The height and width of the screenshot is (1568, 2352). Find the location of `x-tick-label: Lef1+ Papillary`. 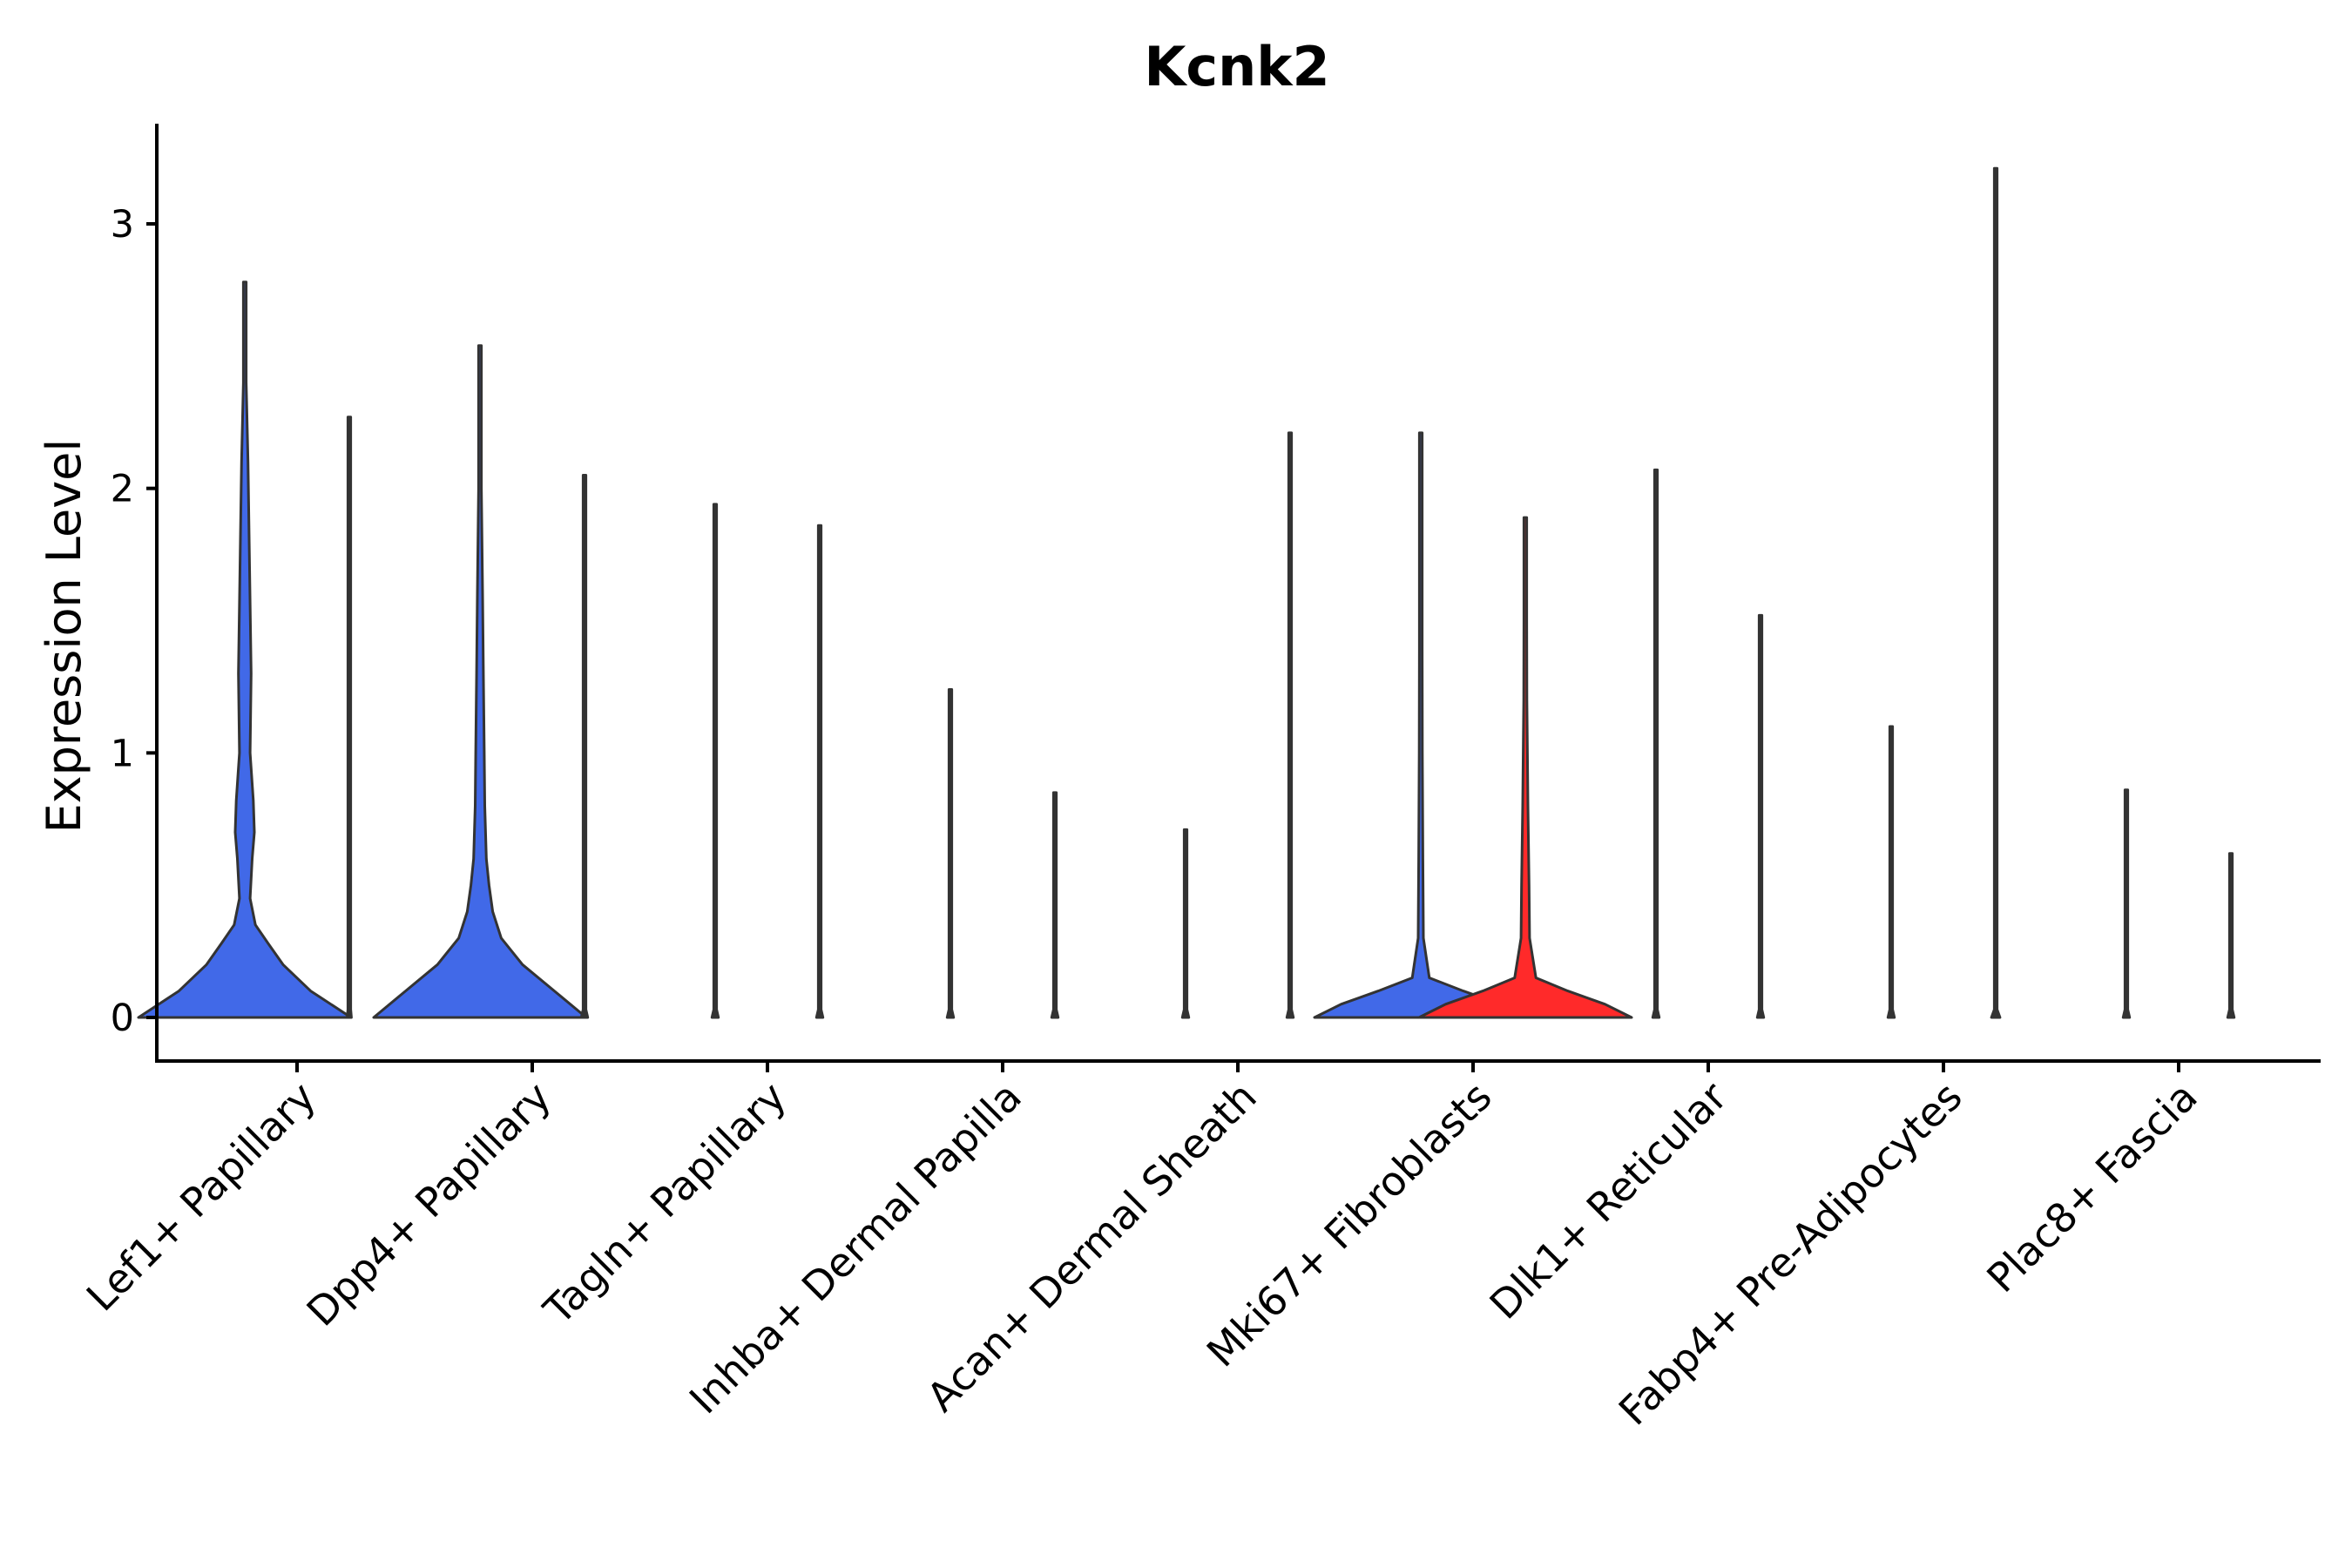

x-tick-label: Lef1+ Papillary is located at coordinates (201, 1197).